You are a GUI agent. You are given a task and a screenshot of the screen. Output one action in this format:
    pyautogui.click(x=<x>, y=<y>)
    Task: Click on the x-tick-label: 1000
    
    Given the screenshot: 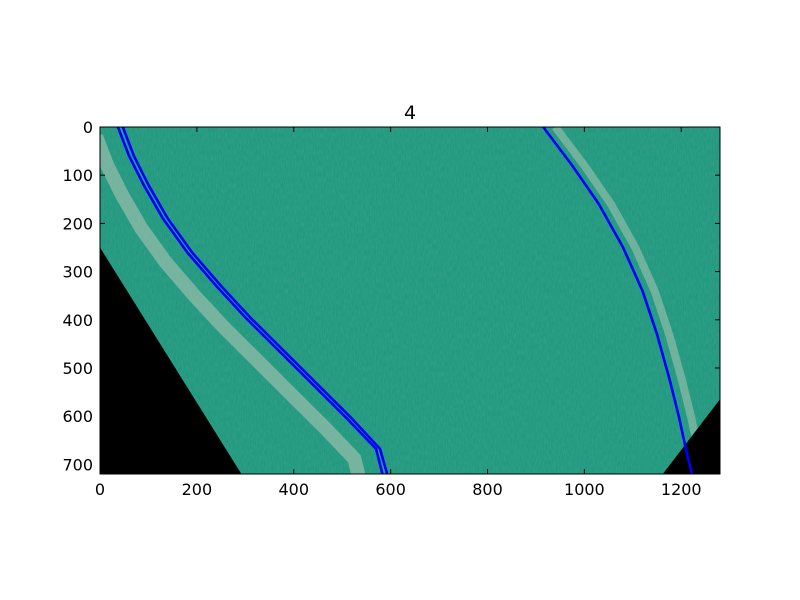 What is the action you would take?
    pyautogui.click(x=584, y=489)
    